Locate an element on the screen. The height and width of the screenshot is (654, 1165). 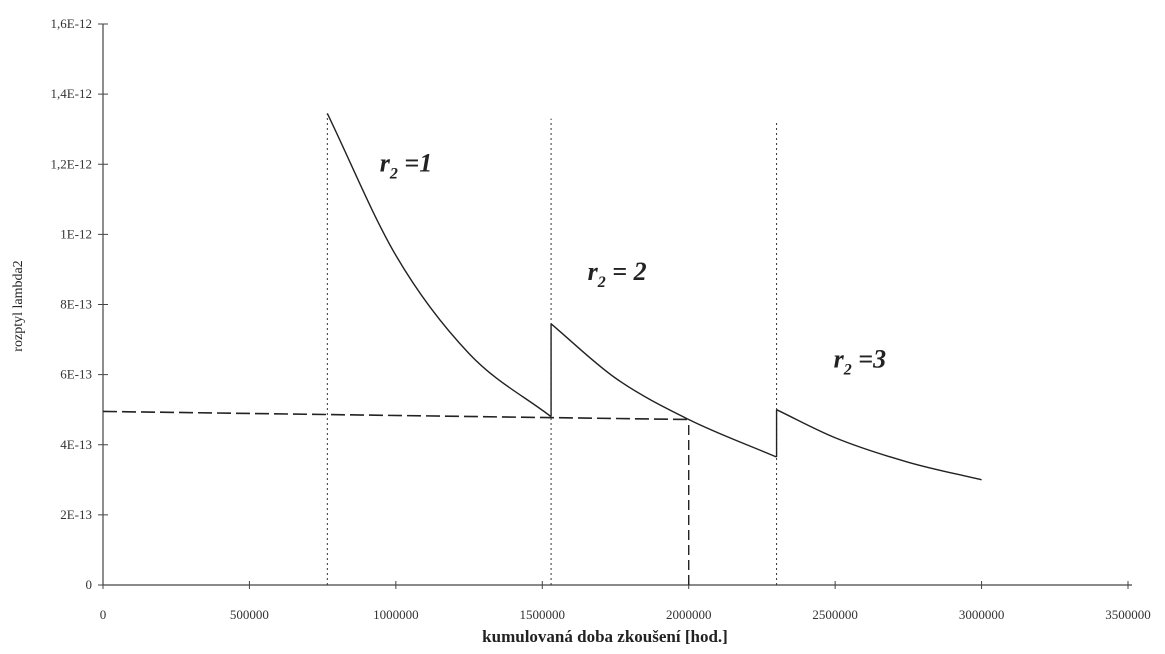
y-tick-label-2: 4E-13 is located at coordinates (76, 444).